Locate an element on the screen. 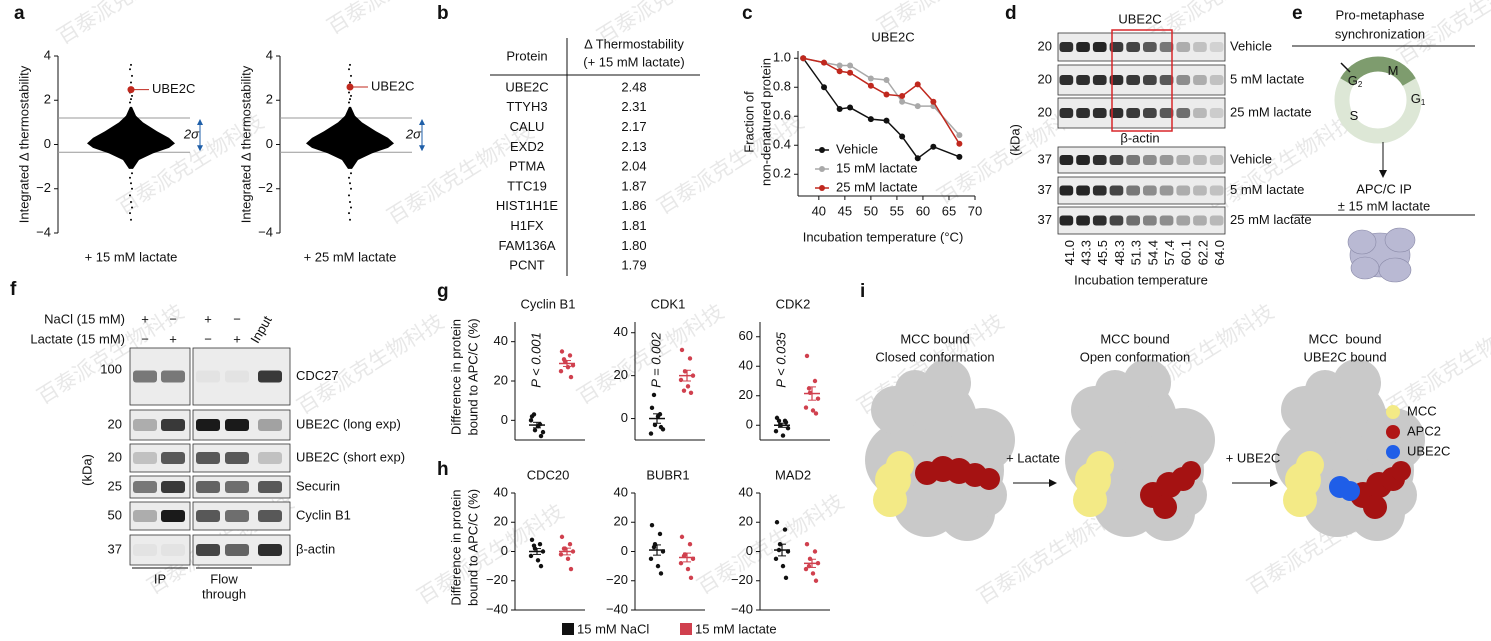 This screenshot has width=1491, height=641. state-label: Closed conformation is located at coordinates (934, 356).